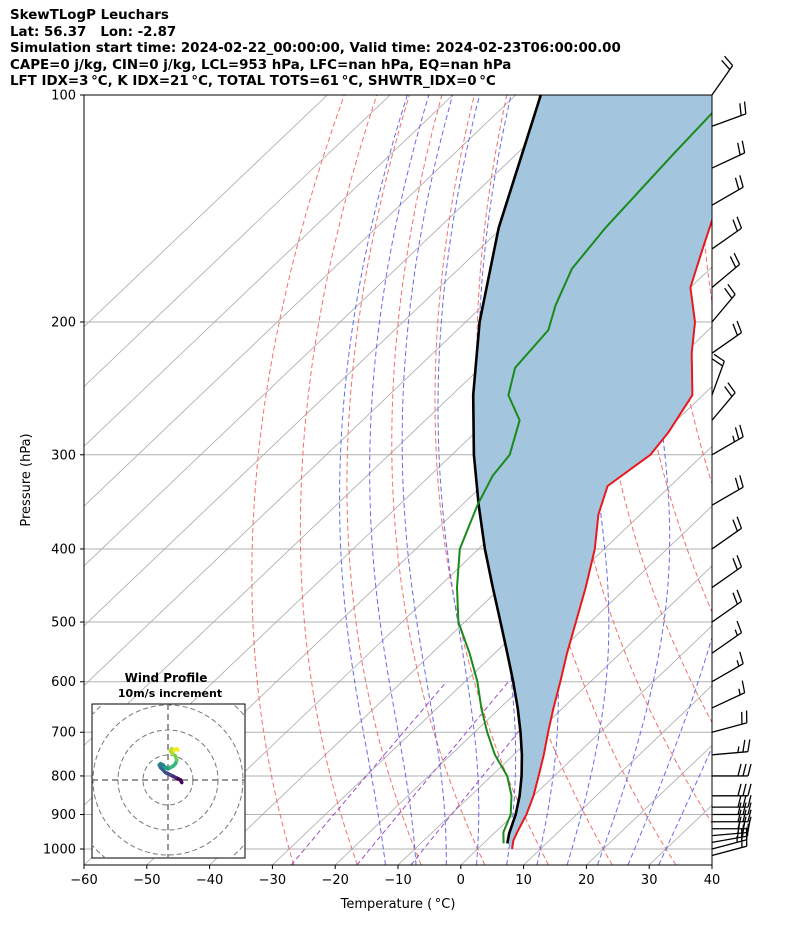 This screenshot has height=937, width=794. What do you see at coordinates (461, 880) in the screenshot?
I see `x-tick-label: 0` at bounding box center [461, 880].